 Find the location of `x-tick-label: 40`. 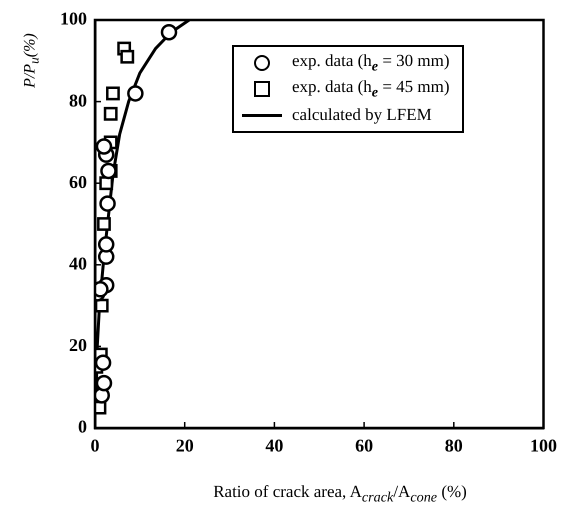

x-tick-label: 40 is located at coordinates (274, 445).